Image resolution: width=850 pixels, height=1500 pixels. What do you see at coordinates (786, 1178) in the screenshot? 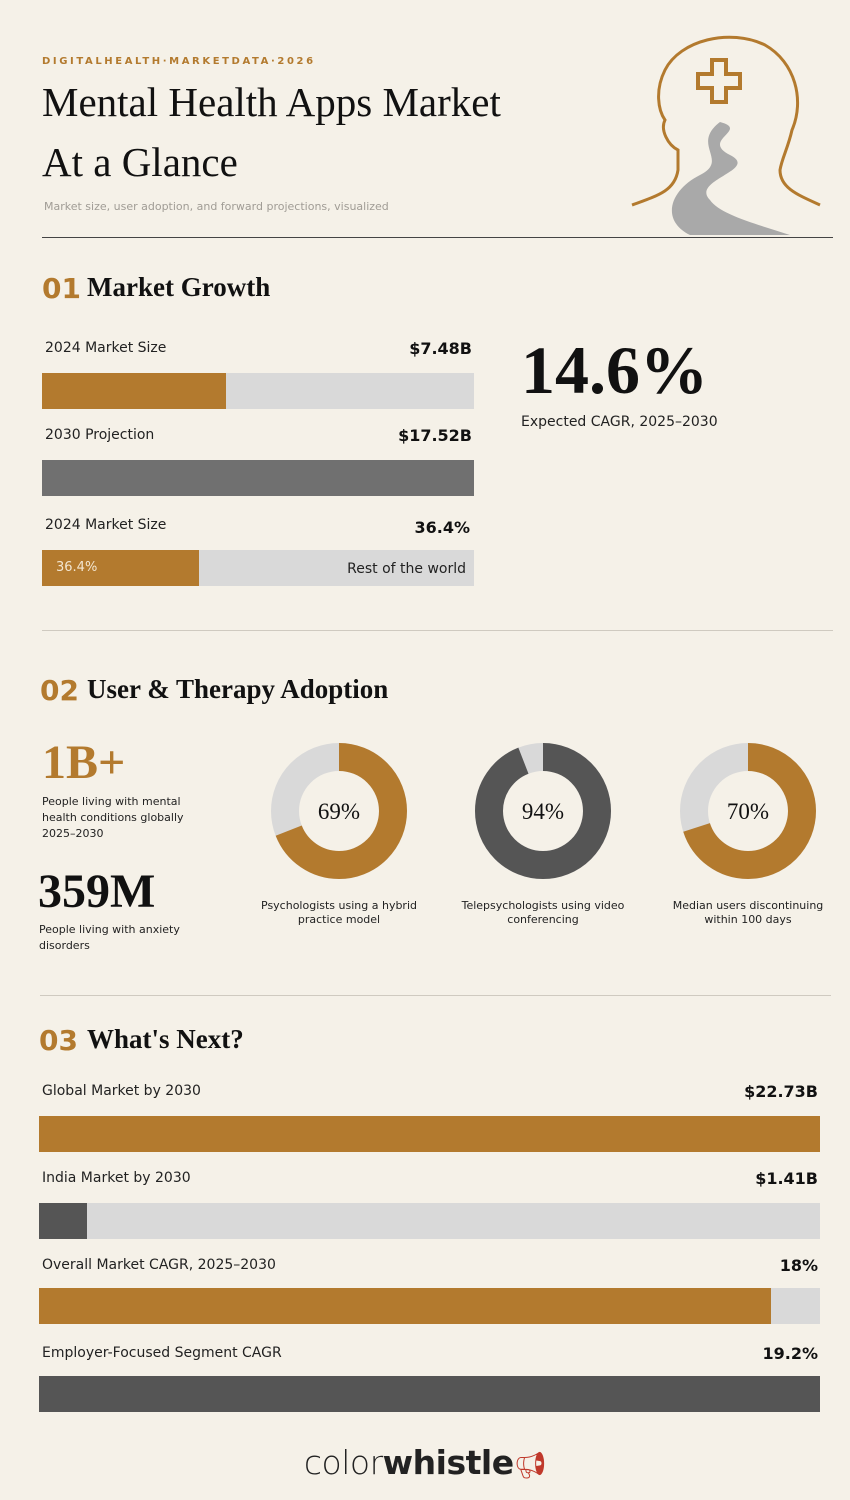
I see `bar-value: $1.41B` at bounding box center [786, 1178].